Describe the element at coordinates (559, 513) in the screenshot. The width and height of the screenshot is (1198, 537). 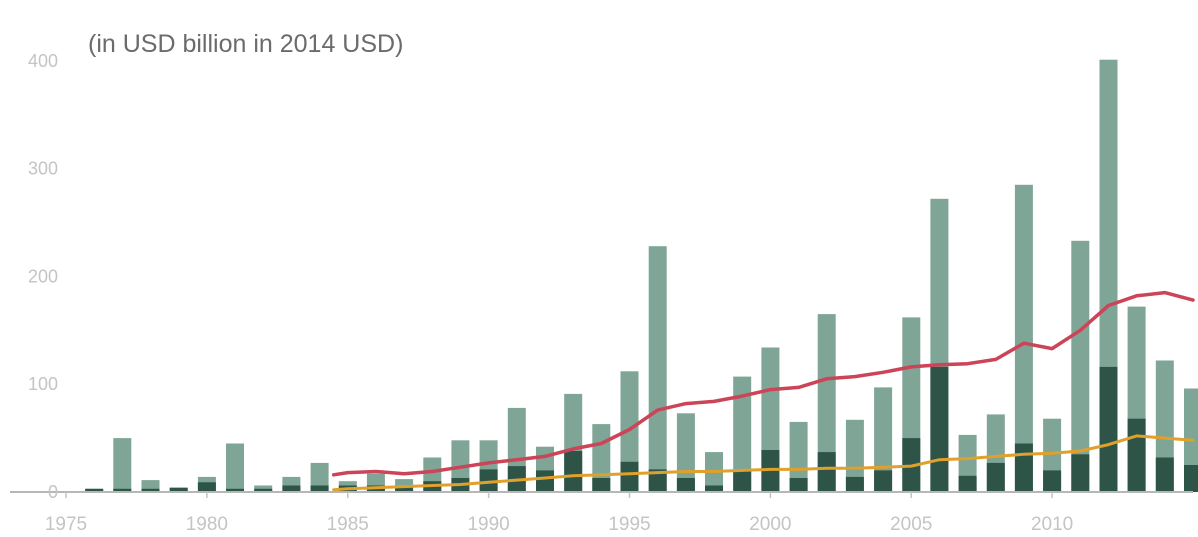
I see `x-axis: 1975 1980 1985 1990 1995 2000 2005 2010` at that location.